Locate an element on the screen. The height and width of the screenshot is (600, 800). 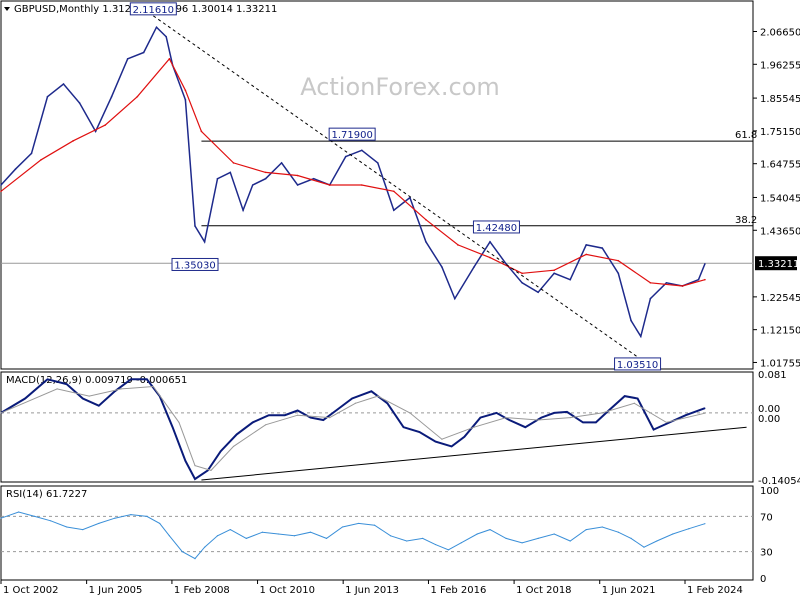
price-label-text: 1.42480 is located at coordinates (496, 228).